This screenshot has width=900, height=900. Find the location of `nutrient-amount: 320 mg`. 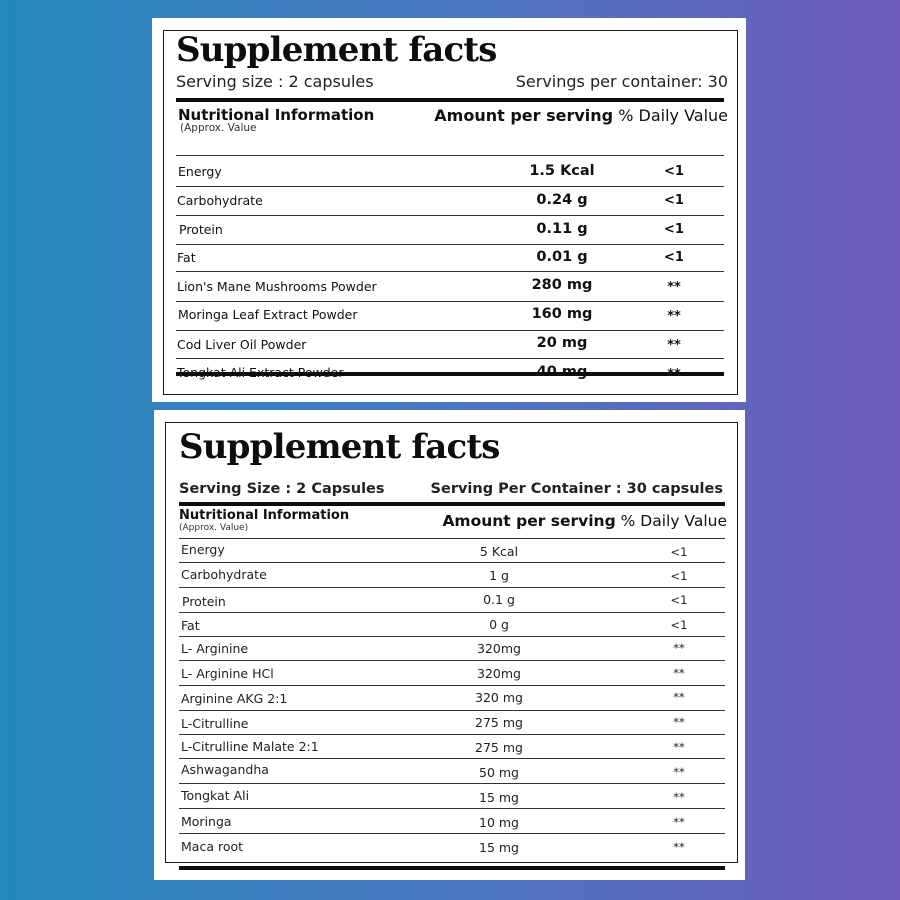

nutrient-amount: 320 mg is located at coordinates (499, 697).